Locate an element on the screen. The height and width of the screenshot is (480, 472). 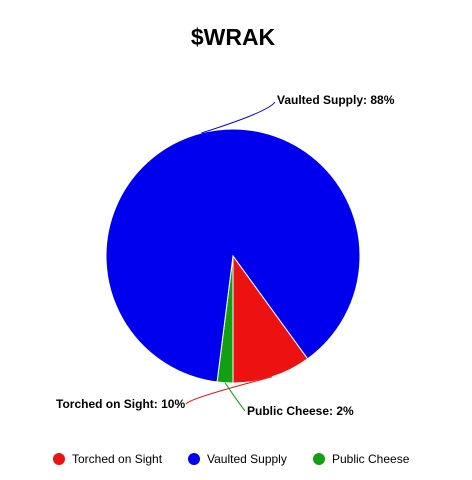
legend-marker-torched-on-sight is located at coordinates (59, 459).